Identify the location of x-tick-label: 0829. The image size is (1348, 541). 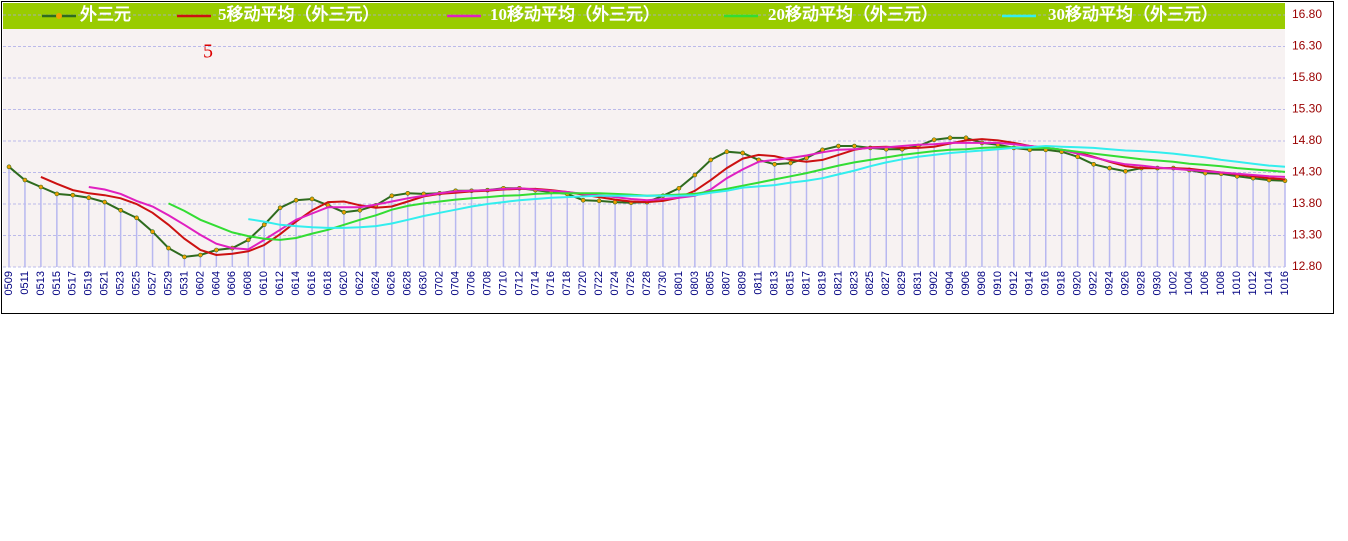
(902, 283).